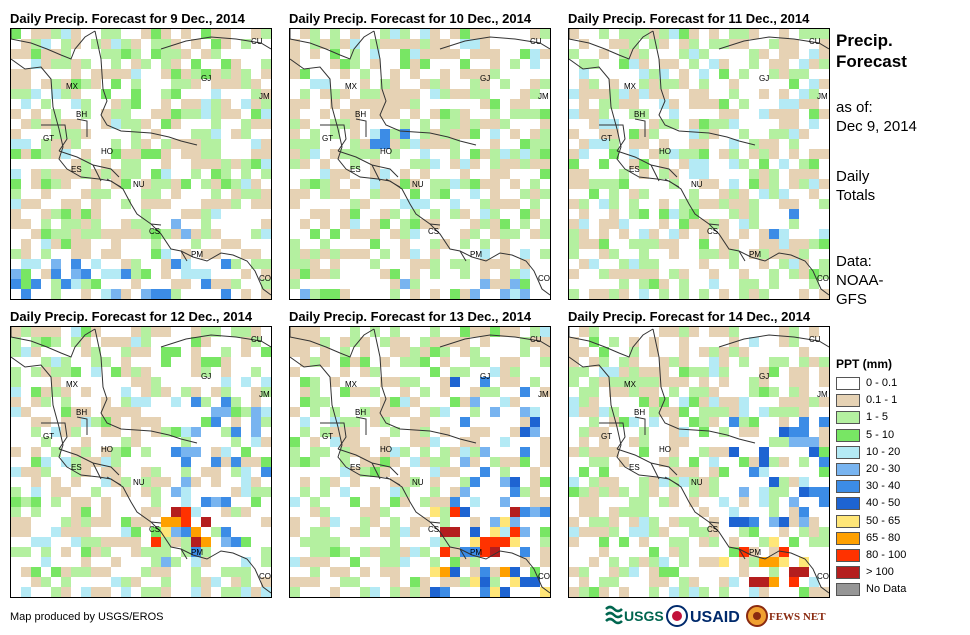  I want to click on country-label: NU, so click(697, 184).